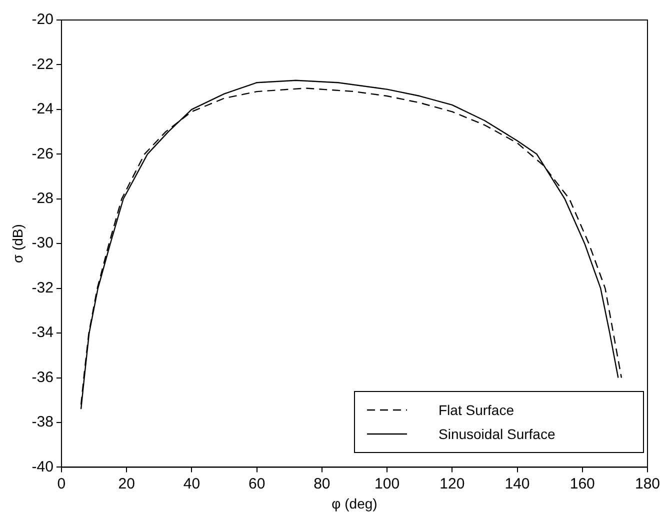 The height and width of the screenshot is (523, 671). Describe the element at coordinates (476, 410) in the screenshot. I see `legend-label: Flat Surface` at that location.